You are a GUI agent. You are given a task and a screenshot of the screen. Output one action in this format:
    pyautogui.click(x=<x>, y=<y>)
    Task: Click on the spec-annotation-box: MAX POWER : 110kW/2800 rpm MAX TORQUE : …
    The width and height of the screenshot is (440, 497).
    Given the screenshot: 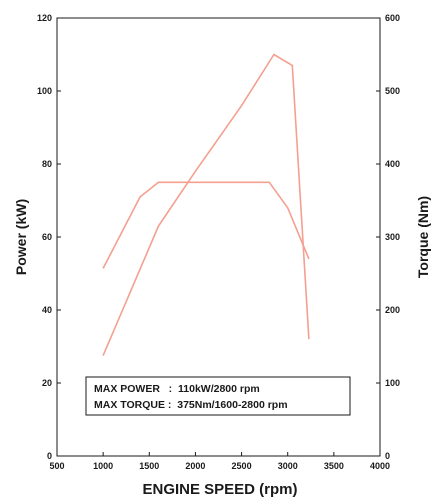 What is the action you would take?
    pyautogui.click(x=218, y=396)
    